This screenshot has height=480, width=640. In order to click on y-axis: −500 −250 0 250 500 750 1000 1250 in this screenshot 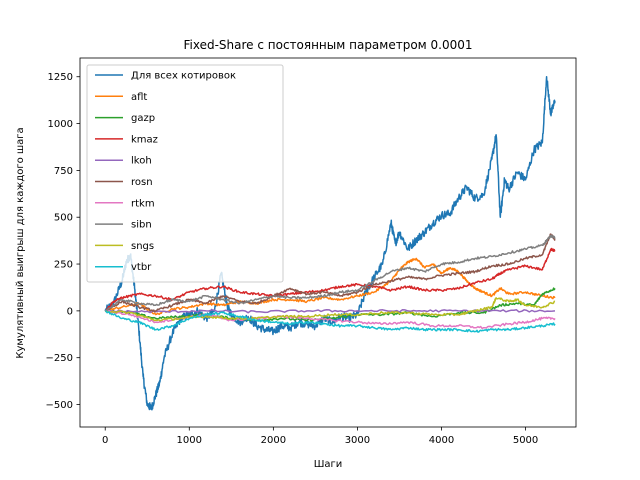, I will do `click(63, 241)`.